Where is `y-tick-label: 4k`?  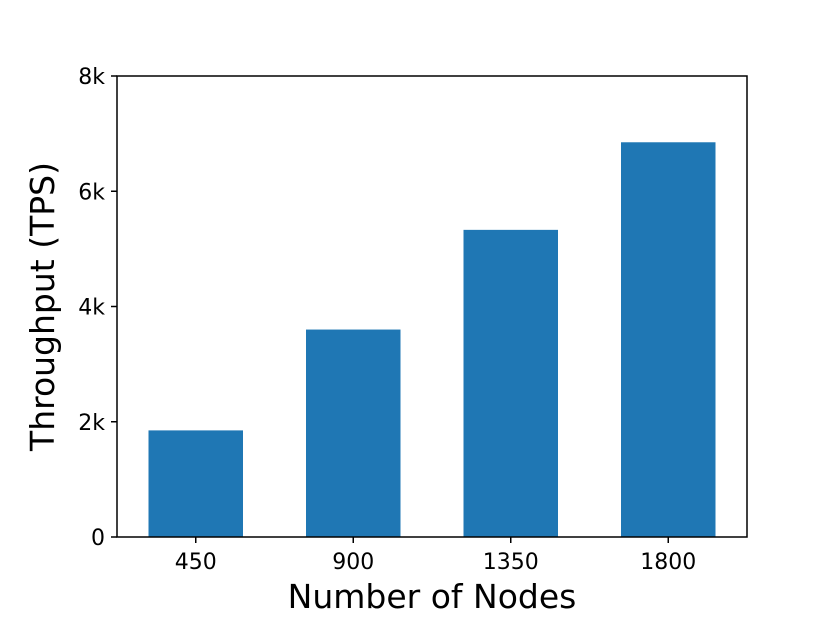
y-tick-label: 4k is located at coordinates (91, 308).